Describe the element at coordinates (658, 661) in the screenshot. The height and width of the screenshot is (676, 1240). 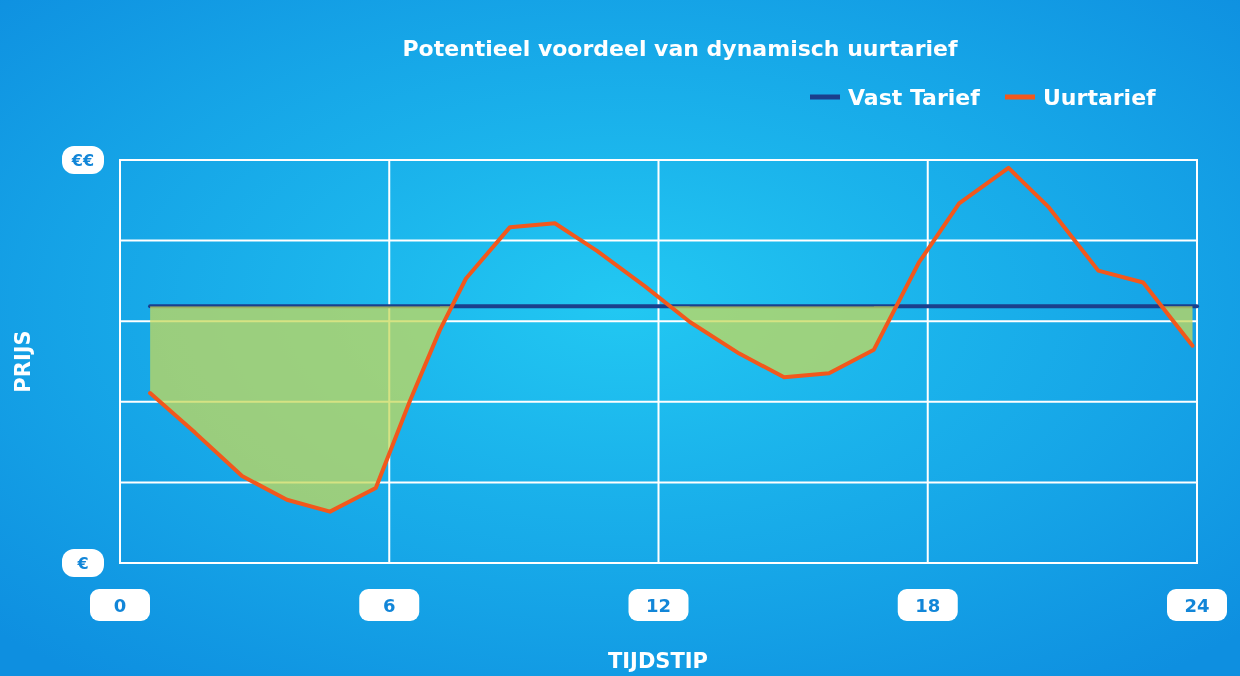
I see `x-axis-title: TIJDSTIP` at that location.